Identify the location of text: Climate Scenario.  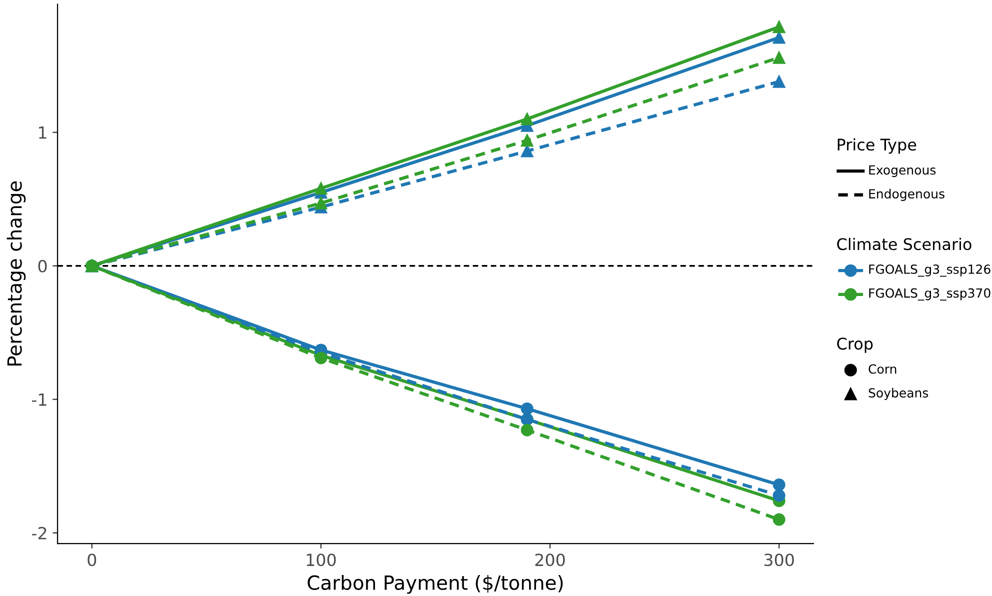
(904, 244).